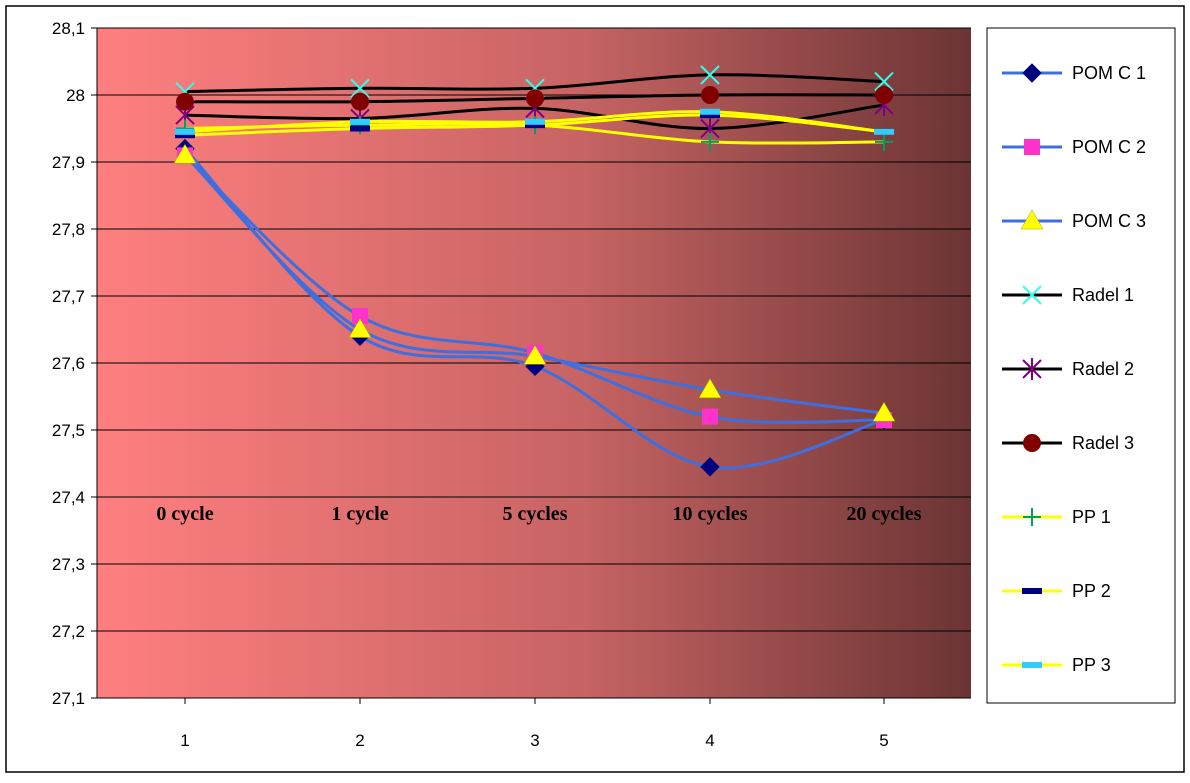 This screenshot has width=1190, height=783. What do you see at coordinates (1109, 147) in the screenshot?
I see `legend-label: POM C 2` at bounding box center [1109, 147].